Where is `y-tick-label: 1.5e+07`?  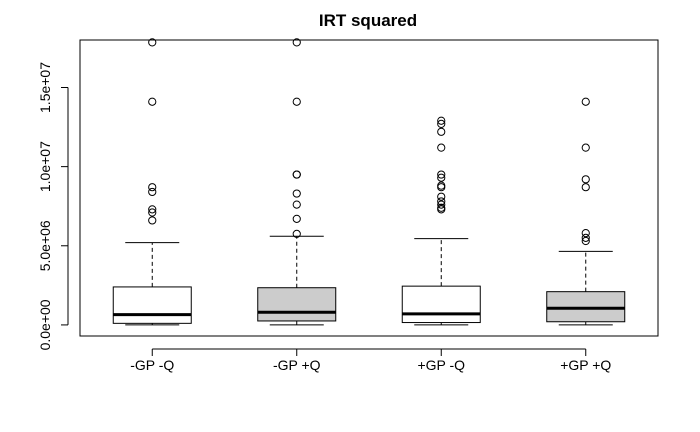
y-tick-label: 1.5e+07 is located at coordinates (45, 87).